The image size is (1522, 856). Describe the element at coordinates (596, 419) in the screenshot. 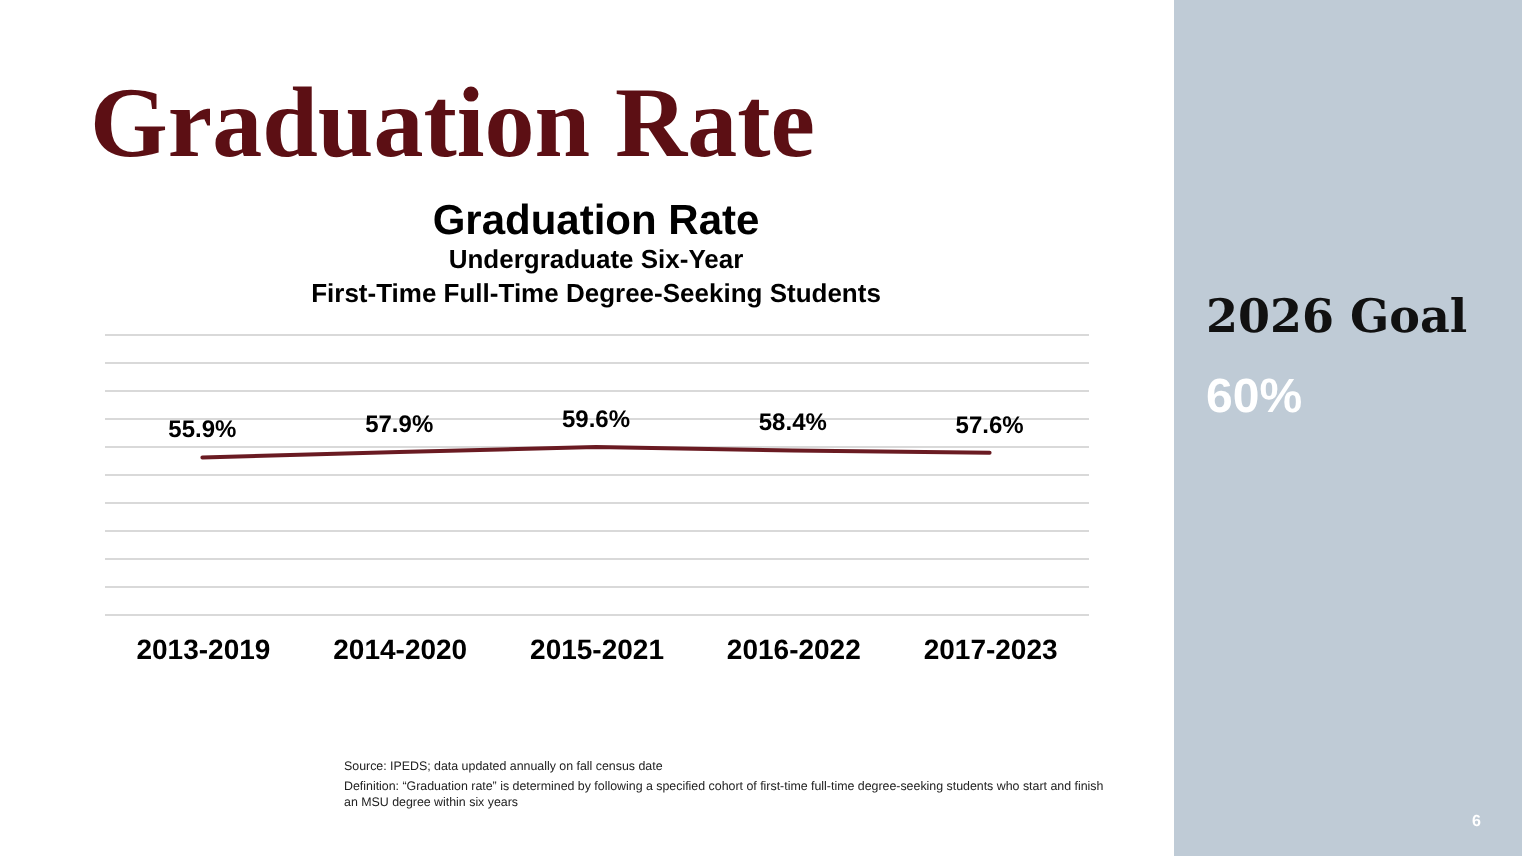

I see `data-label: 59.6%` at that location.